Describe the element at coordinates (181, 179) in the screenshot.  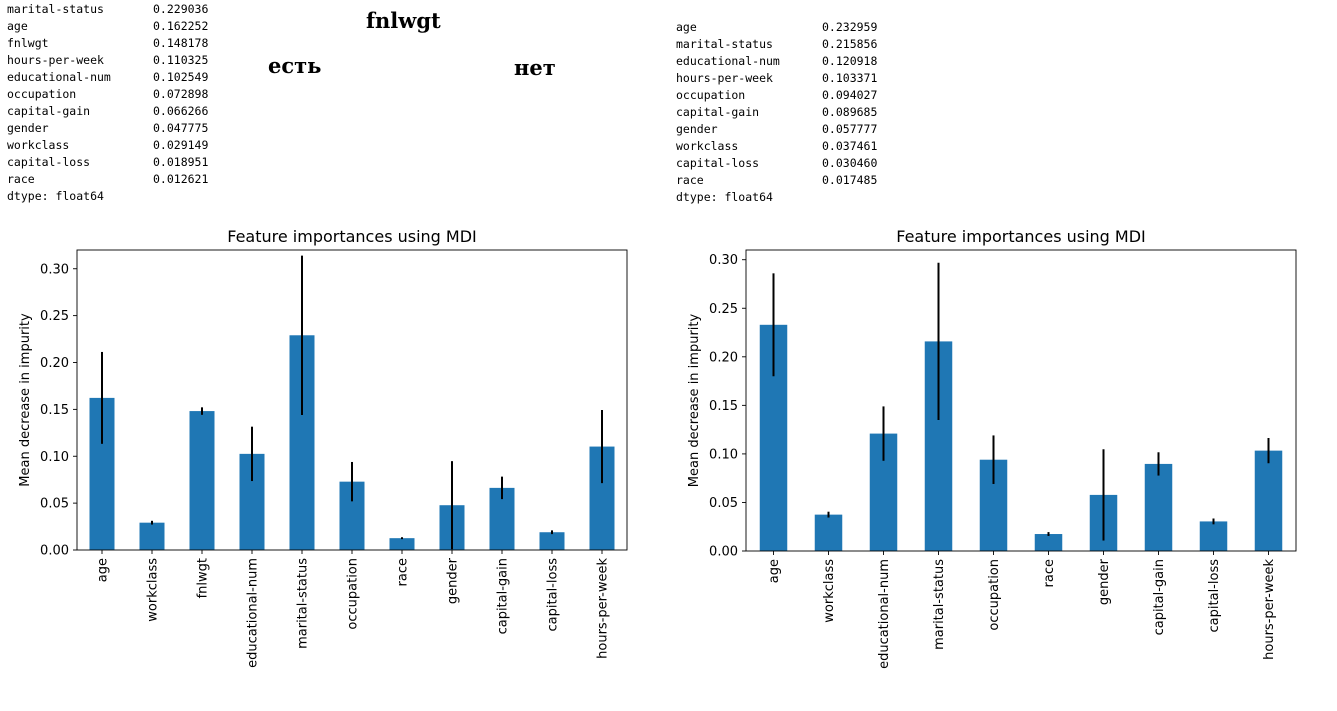
I see `series-row-value: 0.012621` at that location.